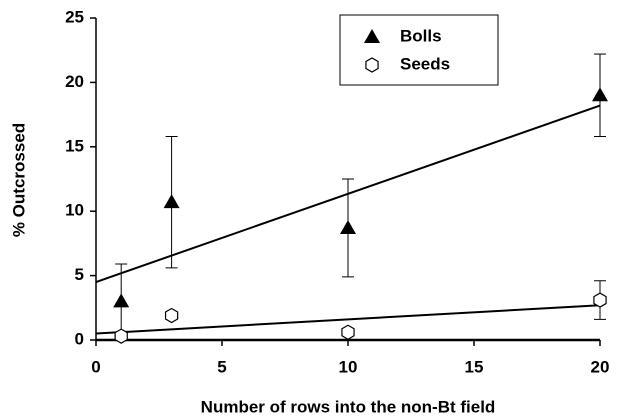 This screenshot has width=618, height=420. What do you see at coordinates (79, 274) in the screenshot?
I see `y-tick-label: 5` at bounding box center [79, 274].